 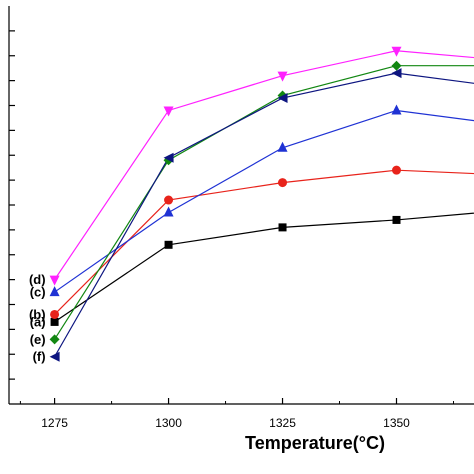 I want to click on series-label: (d), so click(x=37, y=279).